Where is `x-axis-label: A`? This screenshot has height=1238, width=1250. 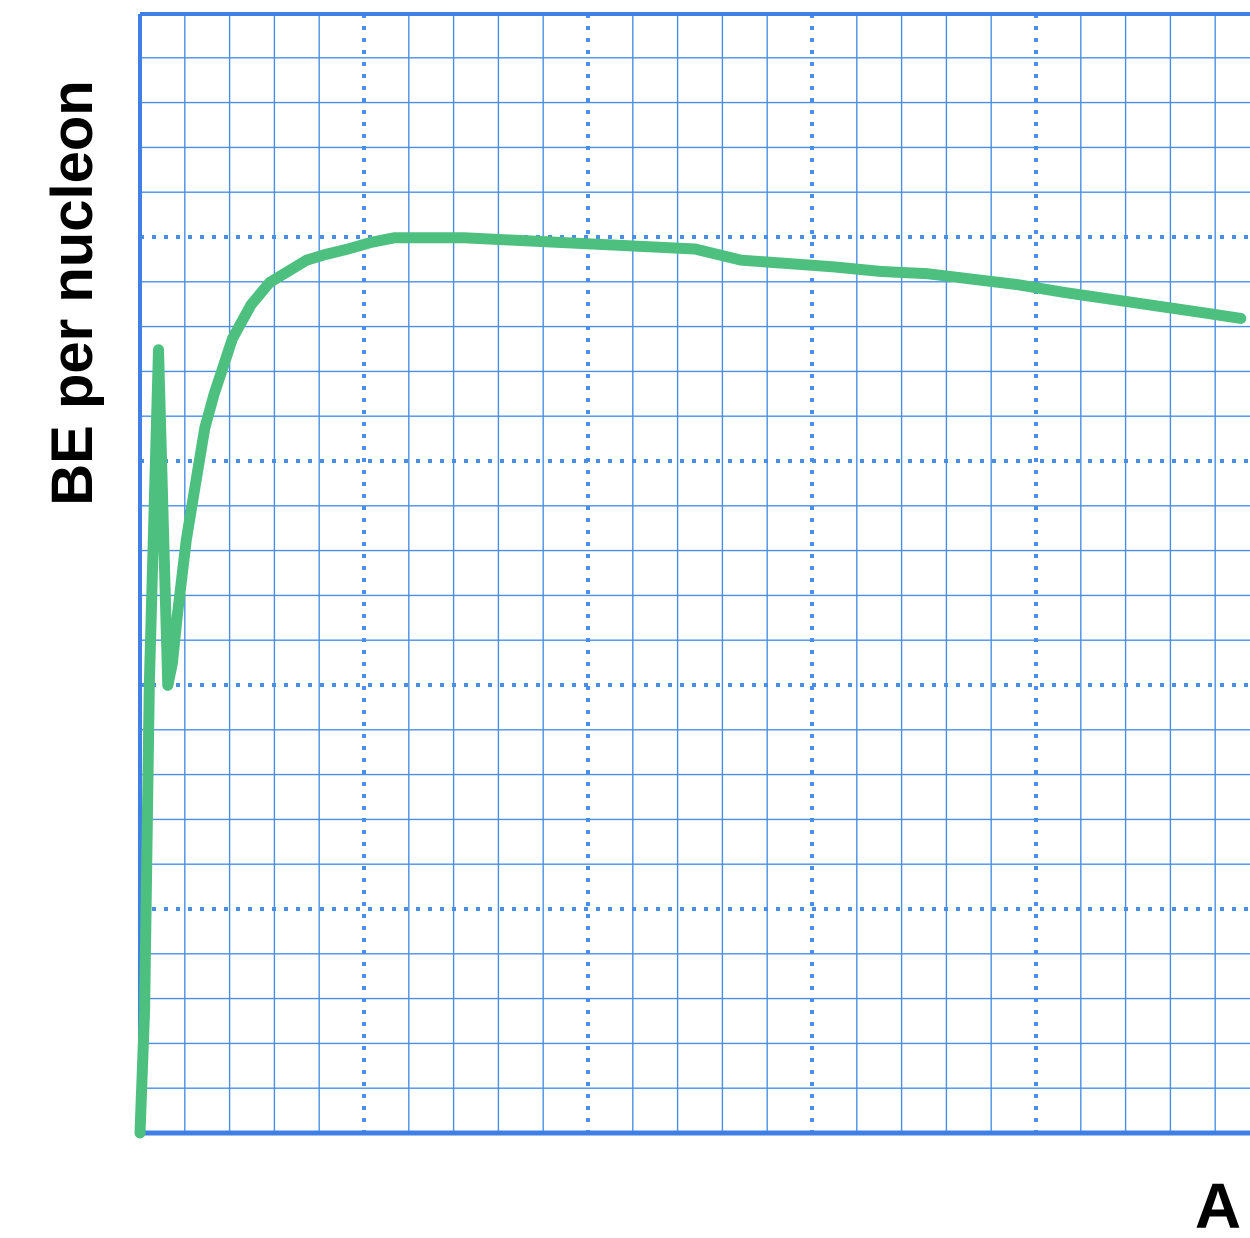
x-axis-label: A is located at coordinates (1218, 1204).